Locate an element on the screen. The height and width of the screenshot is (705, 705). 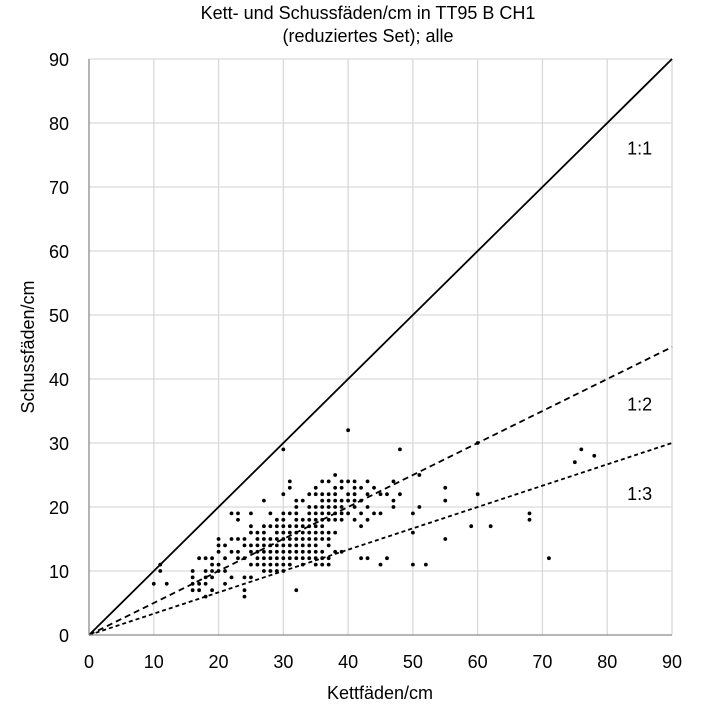
x-tick-label: 0 is located at coordinates (89, 662).